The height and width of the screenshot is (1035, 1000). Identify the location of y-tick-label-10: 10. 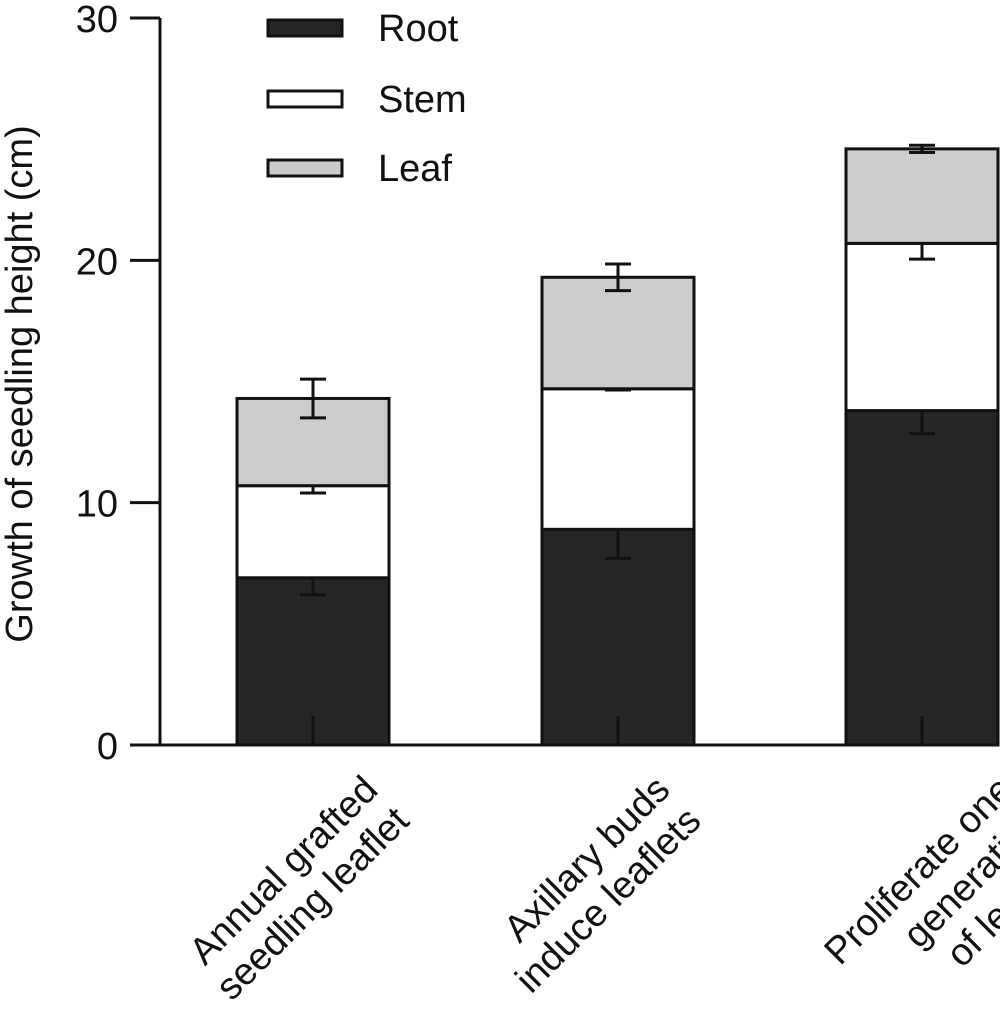
(97, 505).